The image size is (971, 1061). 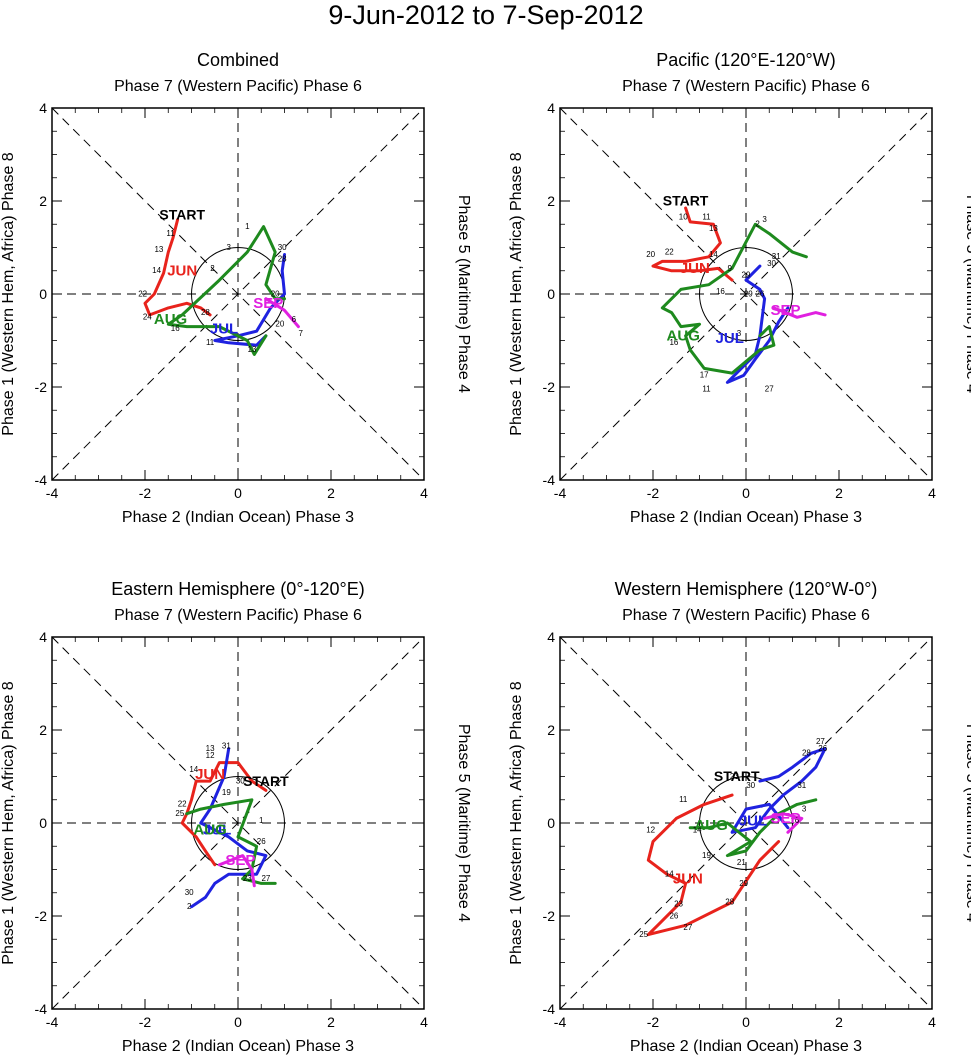 What do you see at coordinates (746, 589) in the screenshot?
I see `panel-title: Western Hemisphere (120°W-0°)` at bounding box center [746, 589].